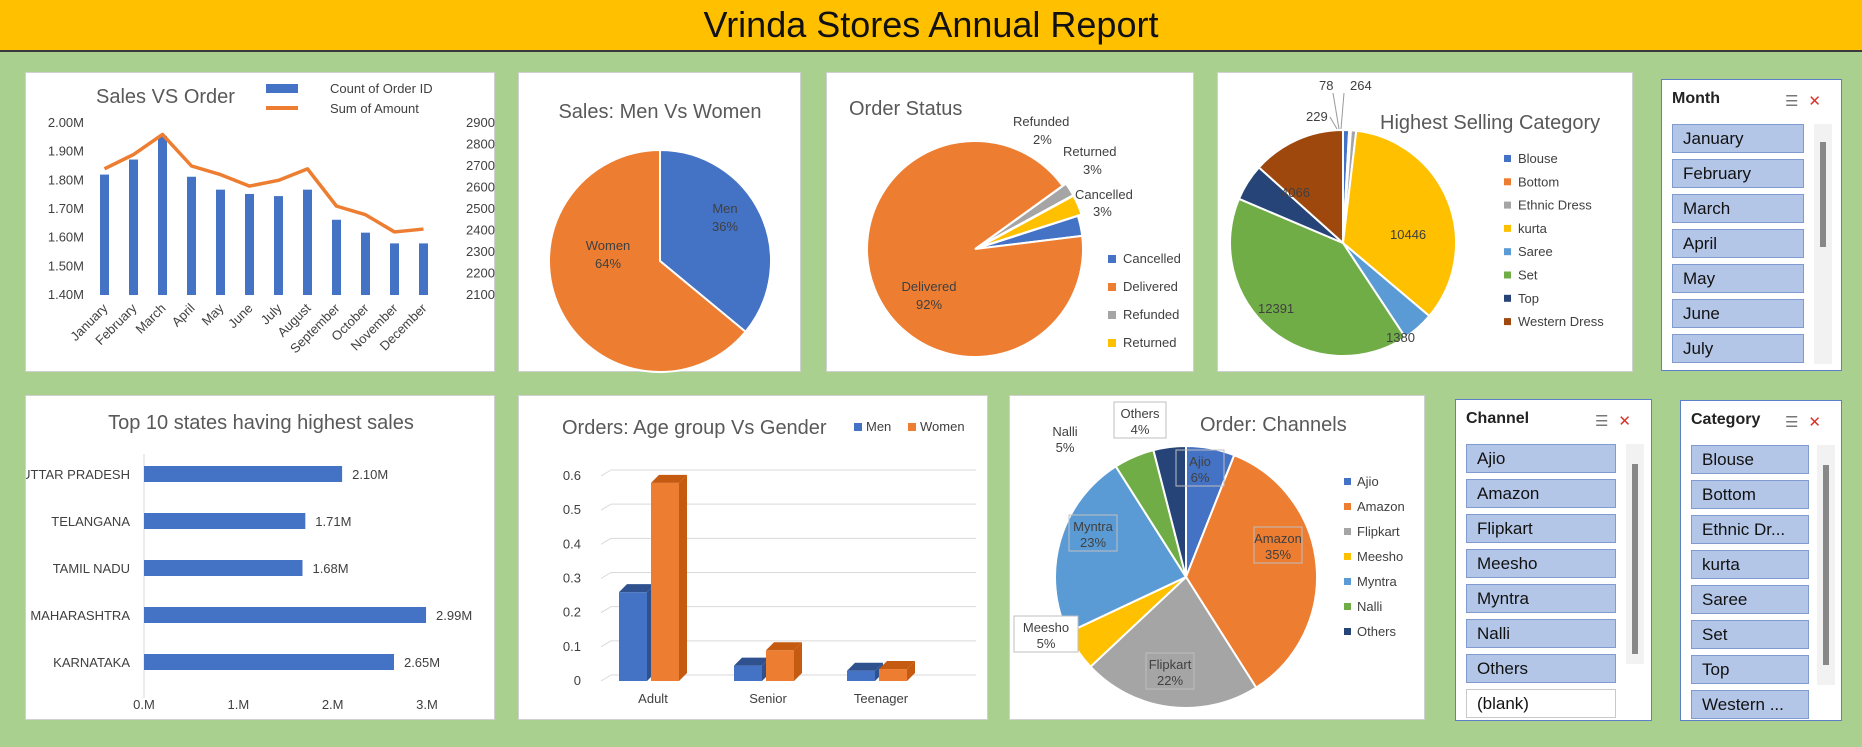  I want to click on bar-count-december, so click(423, 269).